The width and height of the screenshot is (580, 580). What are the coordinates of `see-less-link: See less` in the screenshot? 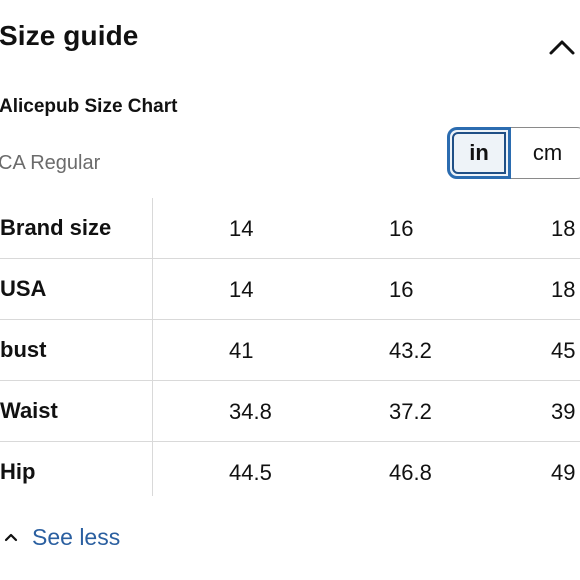 It's located at (60, 537).